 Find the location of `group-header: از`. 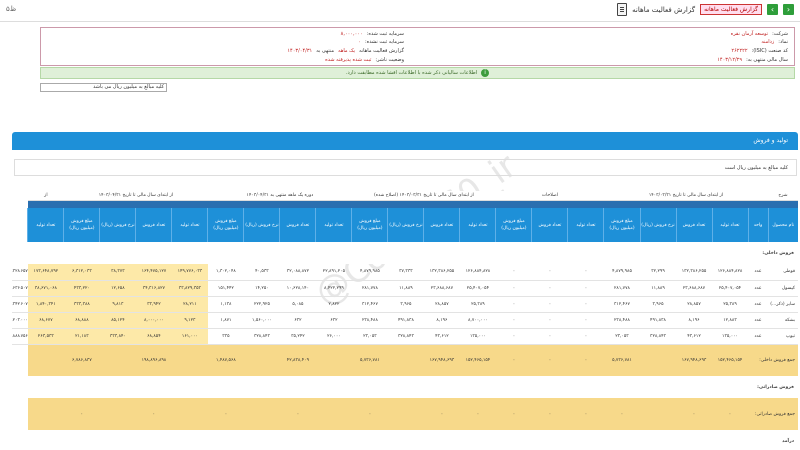

group-header: از is located at coordinates (45, 196).